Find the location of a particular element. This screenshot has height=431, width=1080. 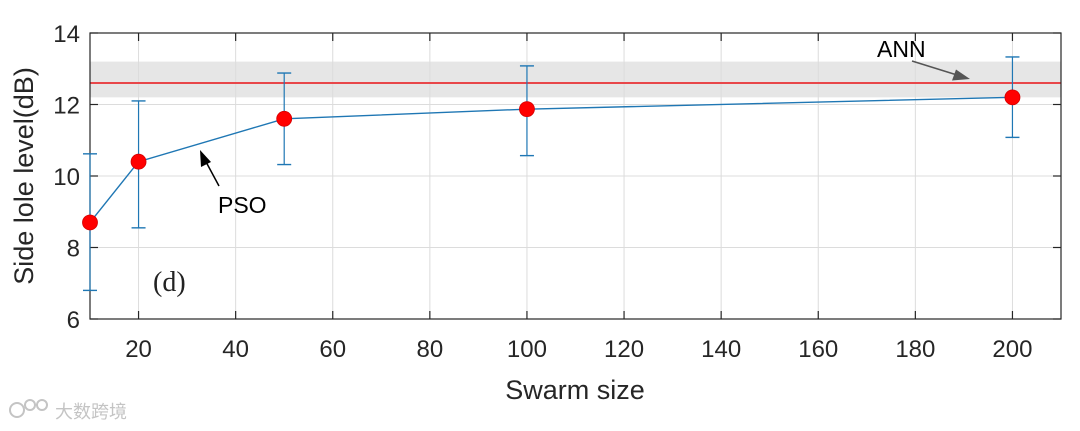

x-tick-label: 20 is located at coordinates (138, 349).